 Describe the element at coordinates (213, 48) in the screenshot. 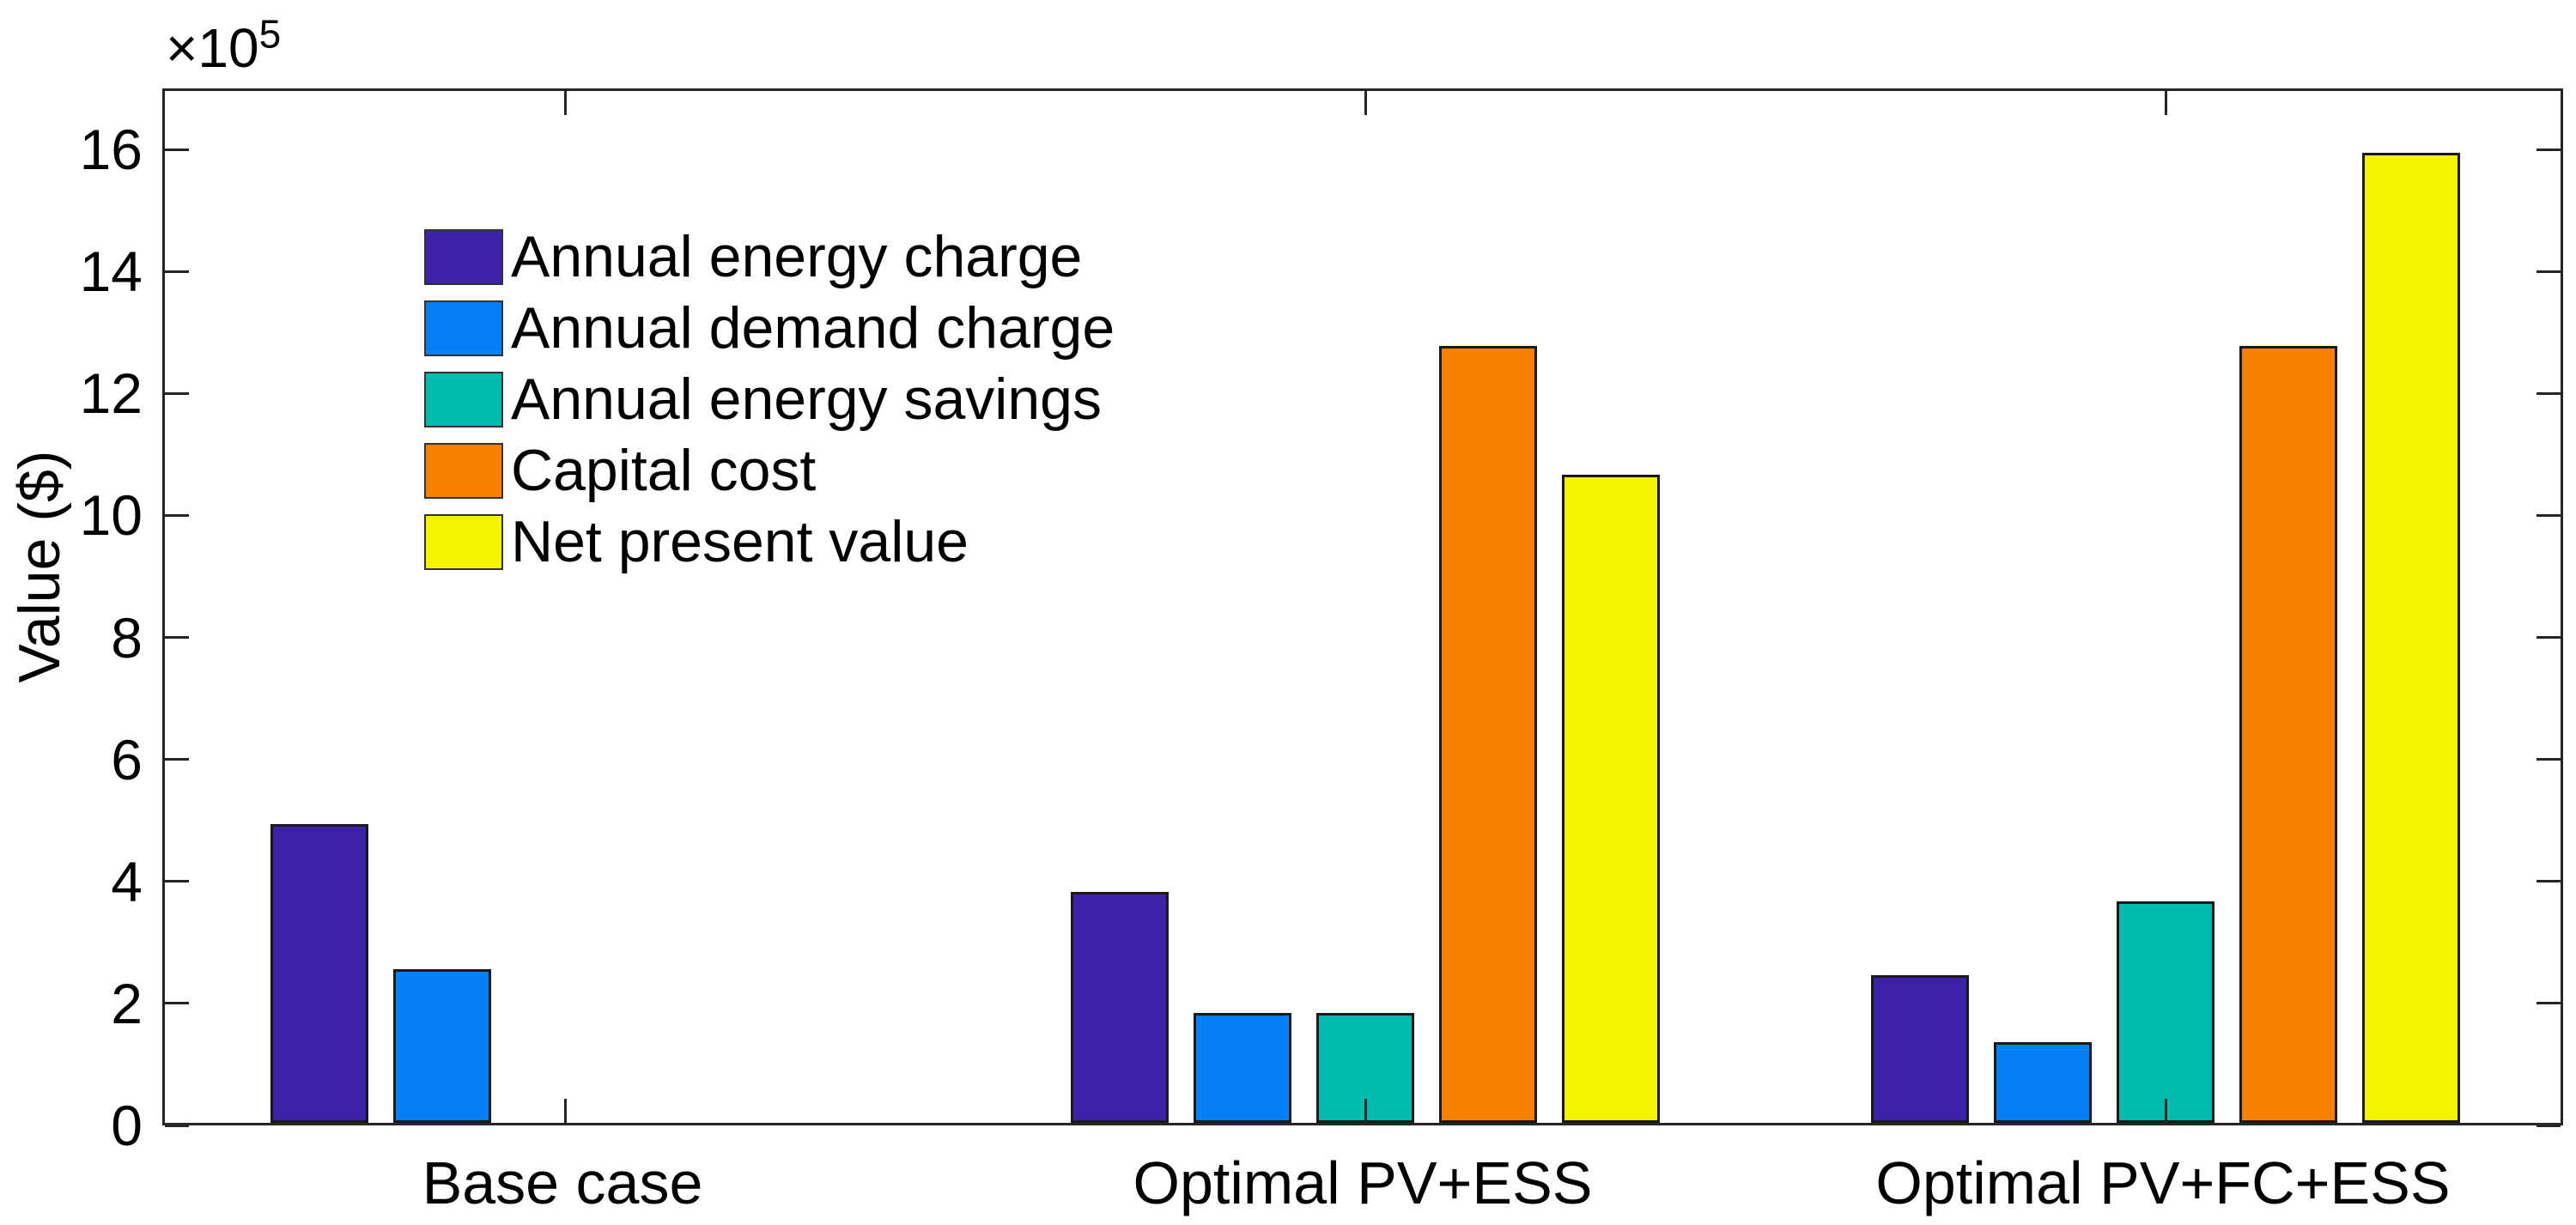

I see `y-axis-exponent-base: ×10` at that location.